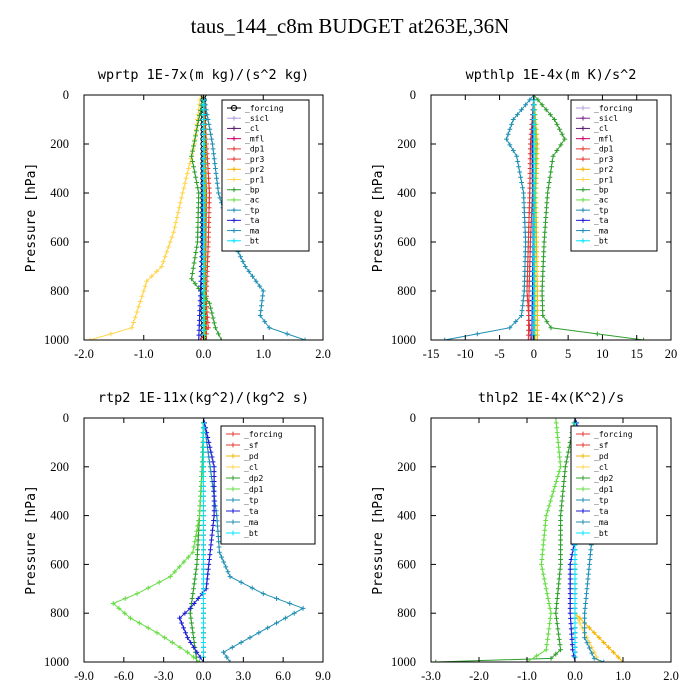 This screenshot has width=700, height=700. What do you see at coordinates (56, 340) in the screenshot?
I see `y-tick-label: 1000` at bounding box center [56, 340].